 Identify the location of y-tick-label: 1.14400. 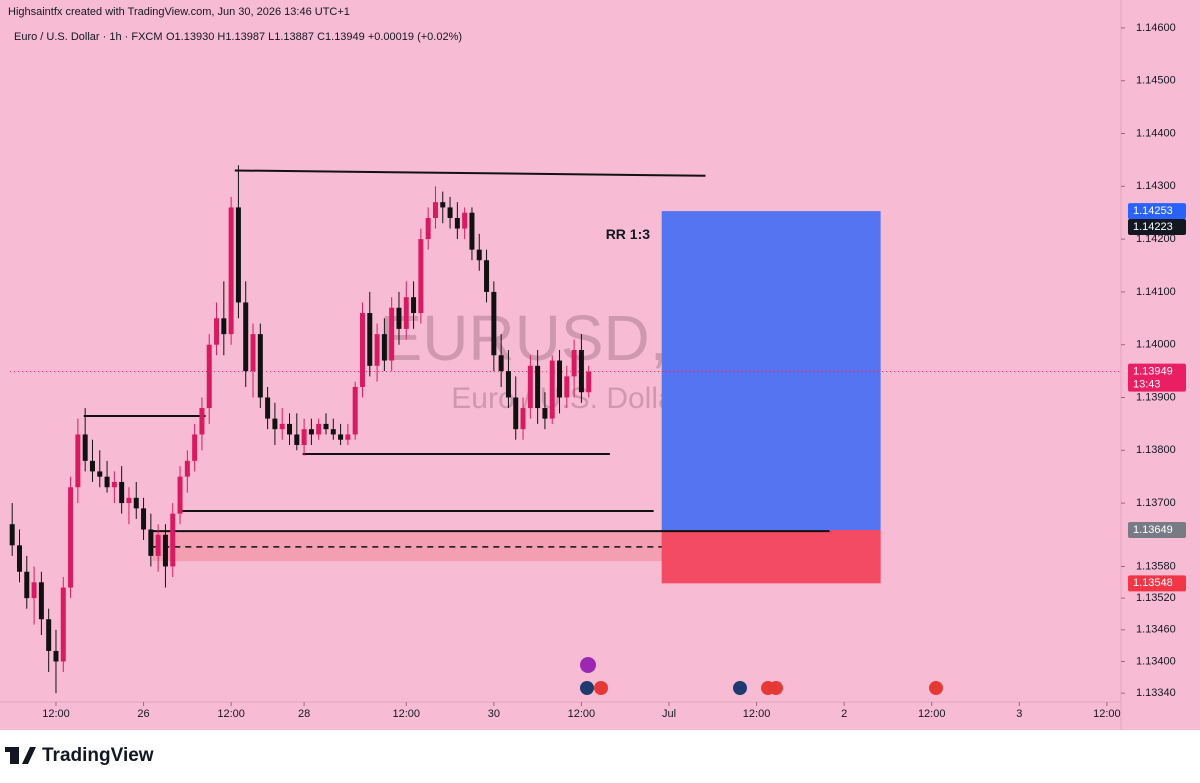
(1156, 133).